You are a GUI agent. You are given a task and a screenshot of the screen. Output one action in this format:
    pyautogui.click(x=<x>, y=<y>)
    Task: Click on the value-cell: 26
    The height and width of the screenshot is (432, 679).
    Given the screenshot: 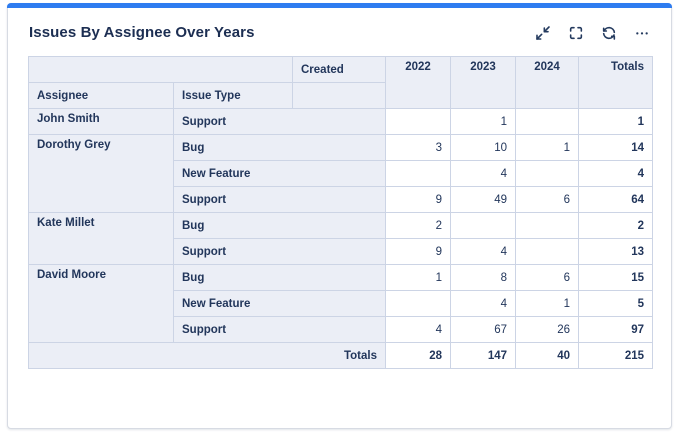 What is the action you would take?
    pyautogui.click(x=547, y=329)
    